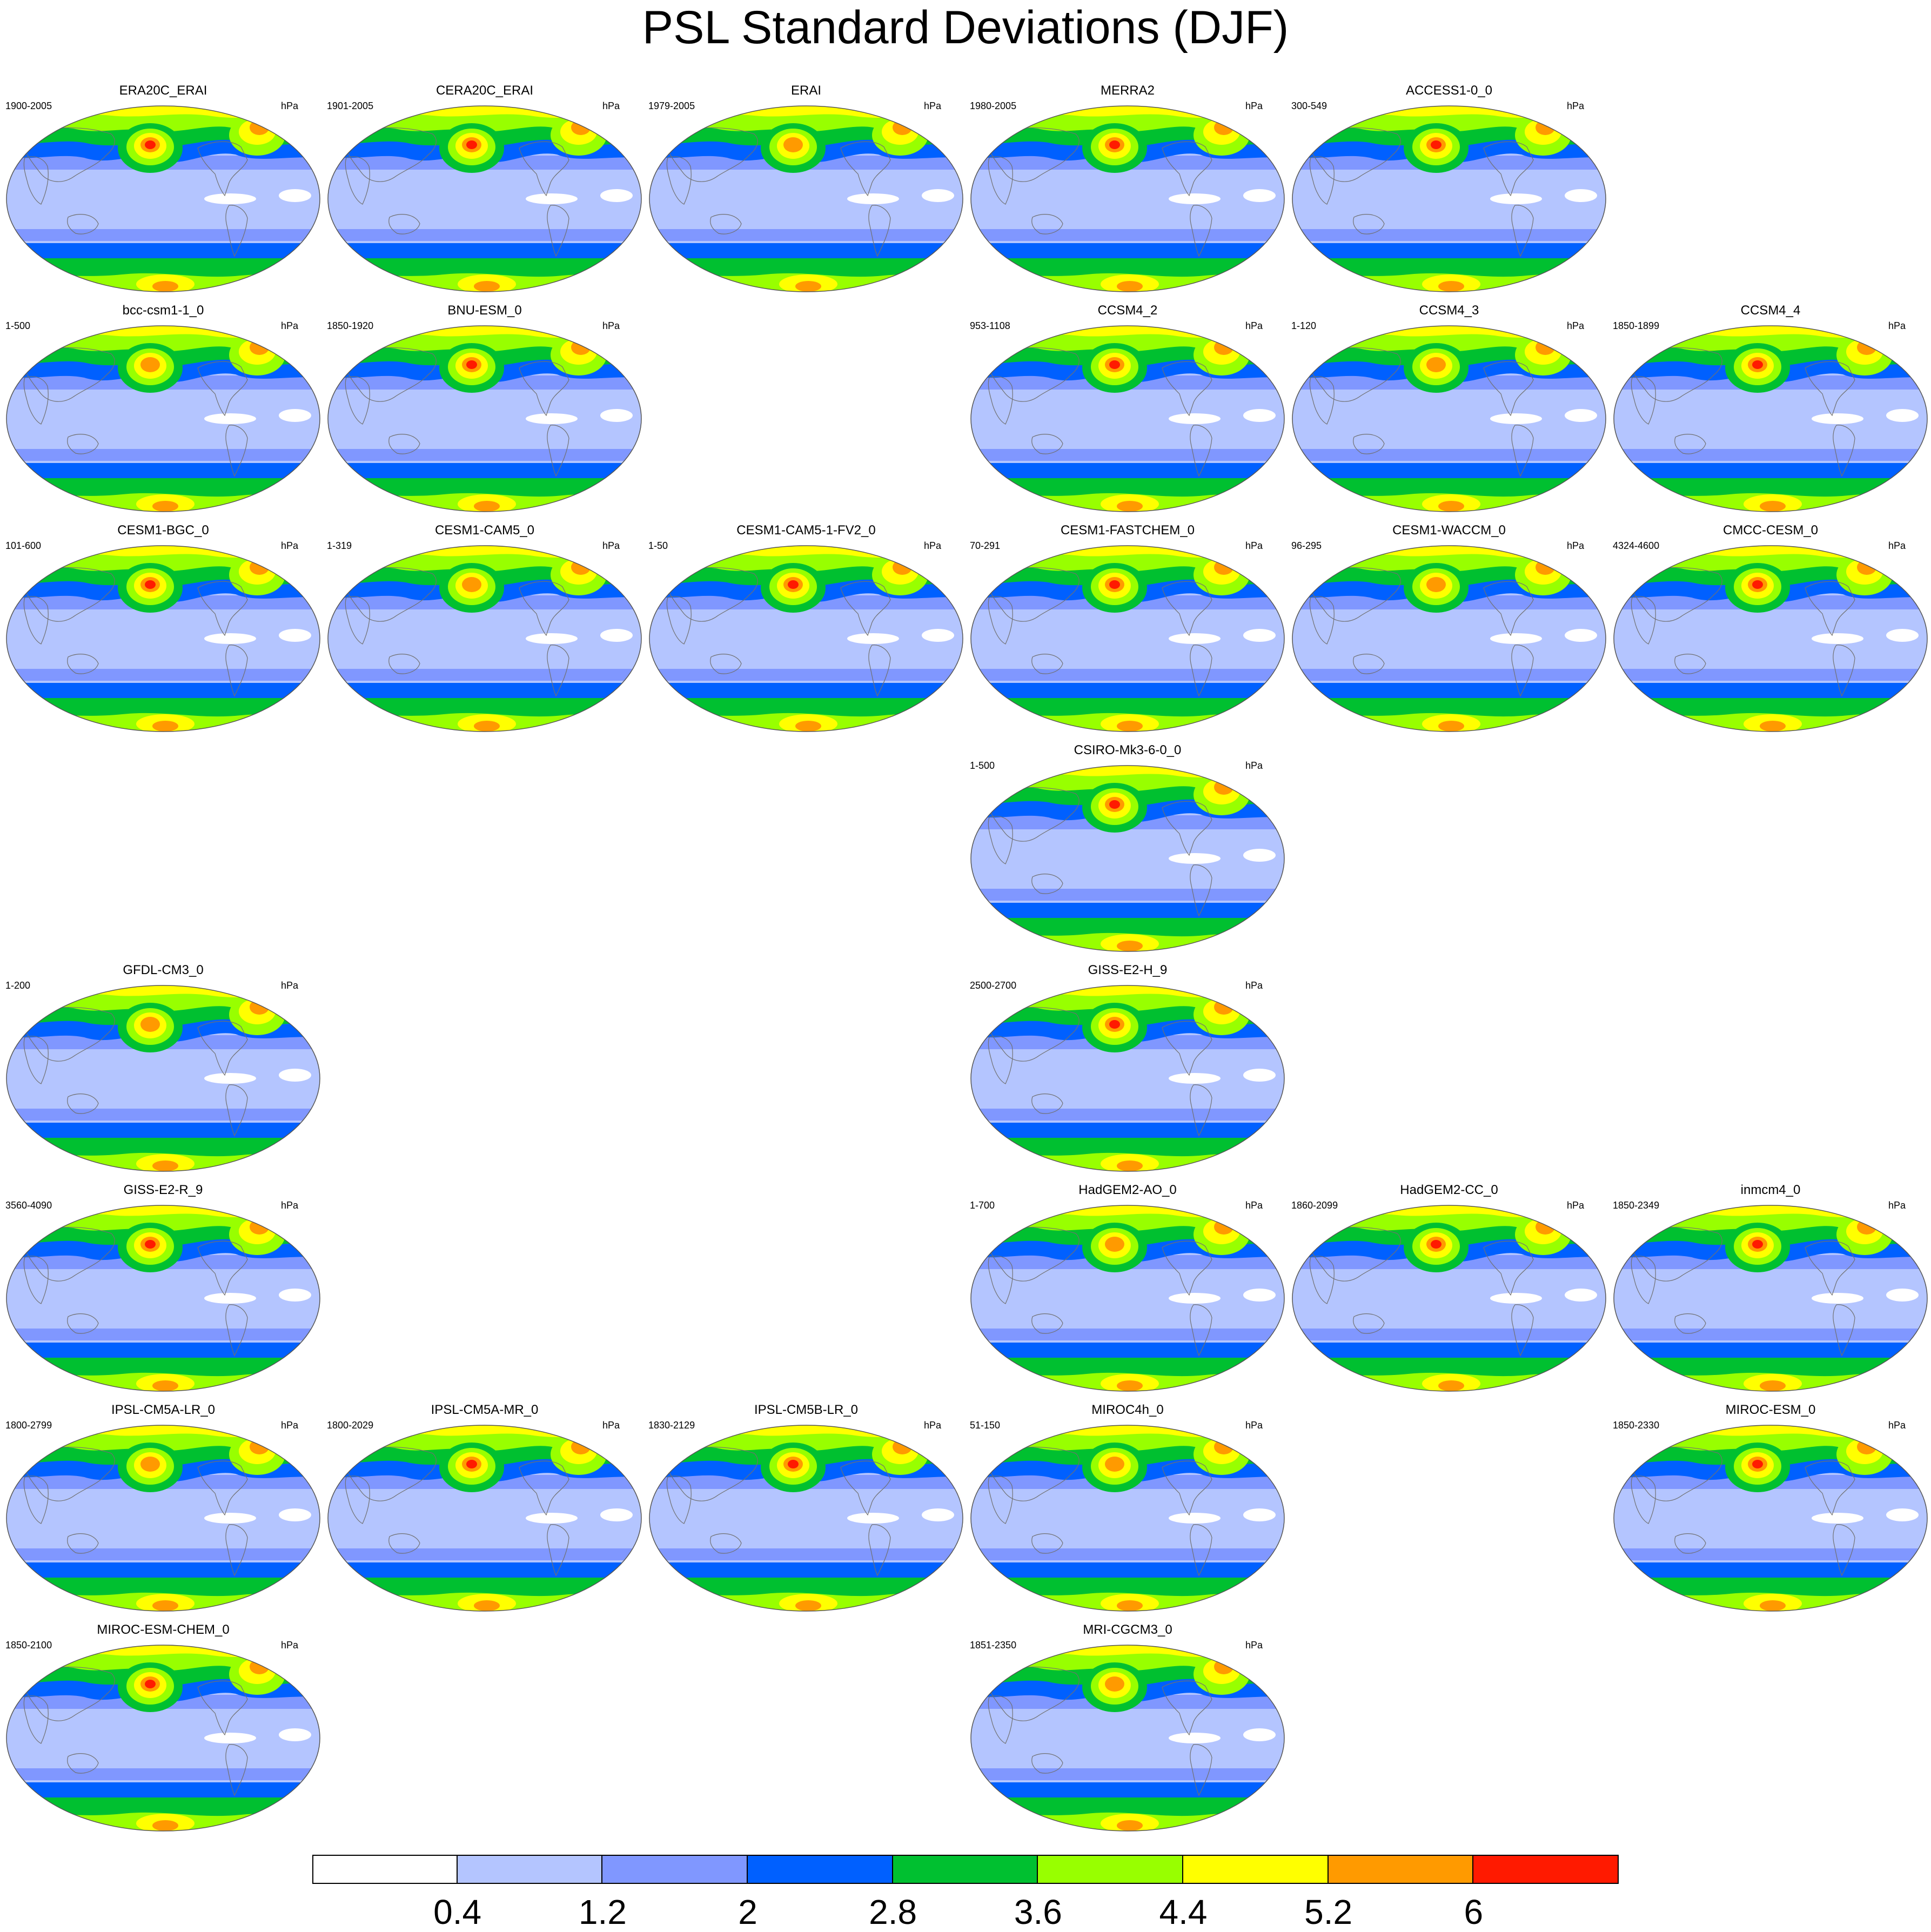 This screenshot has height=1932, width=1931. Describe the element at coordinates (1128, 1190) in the screenshot. I see `panel-title: HadGEM2-AO_0` at that location.